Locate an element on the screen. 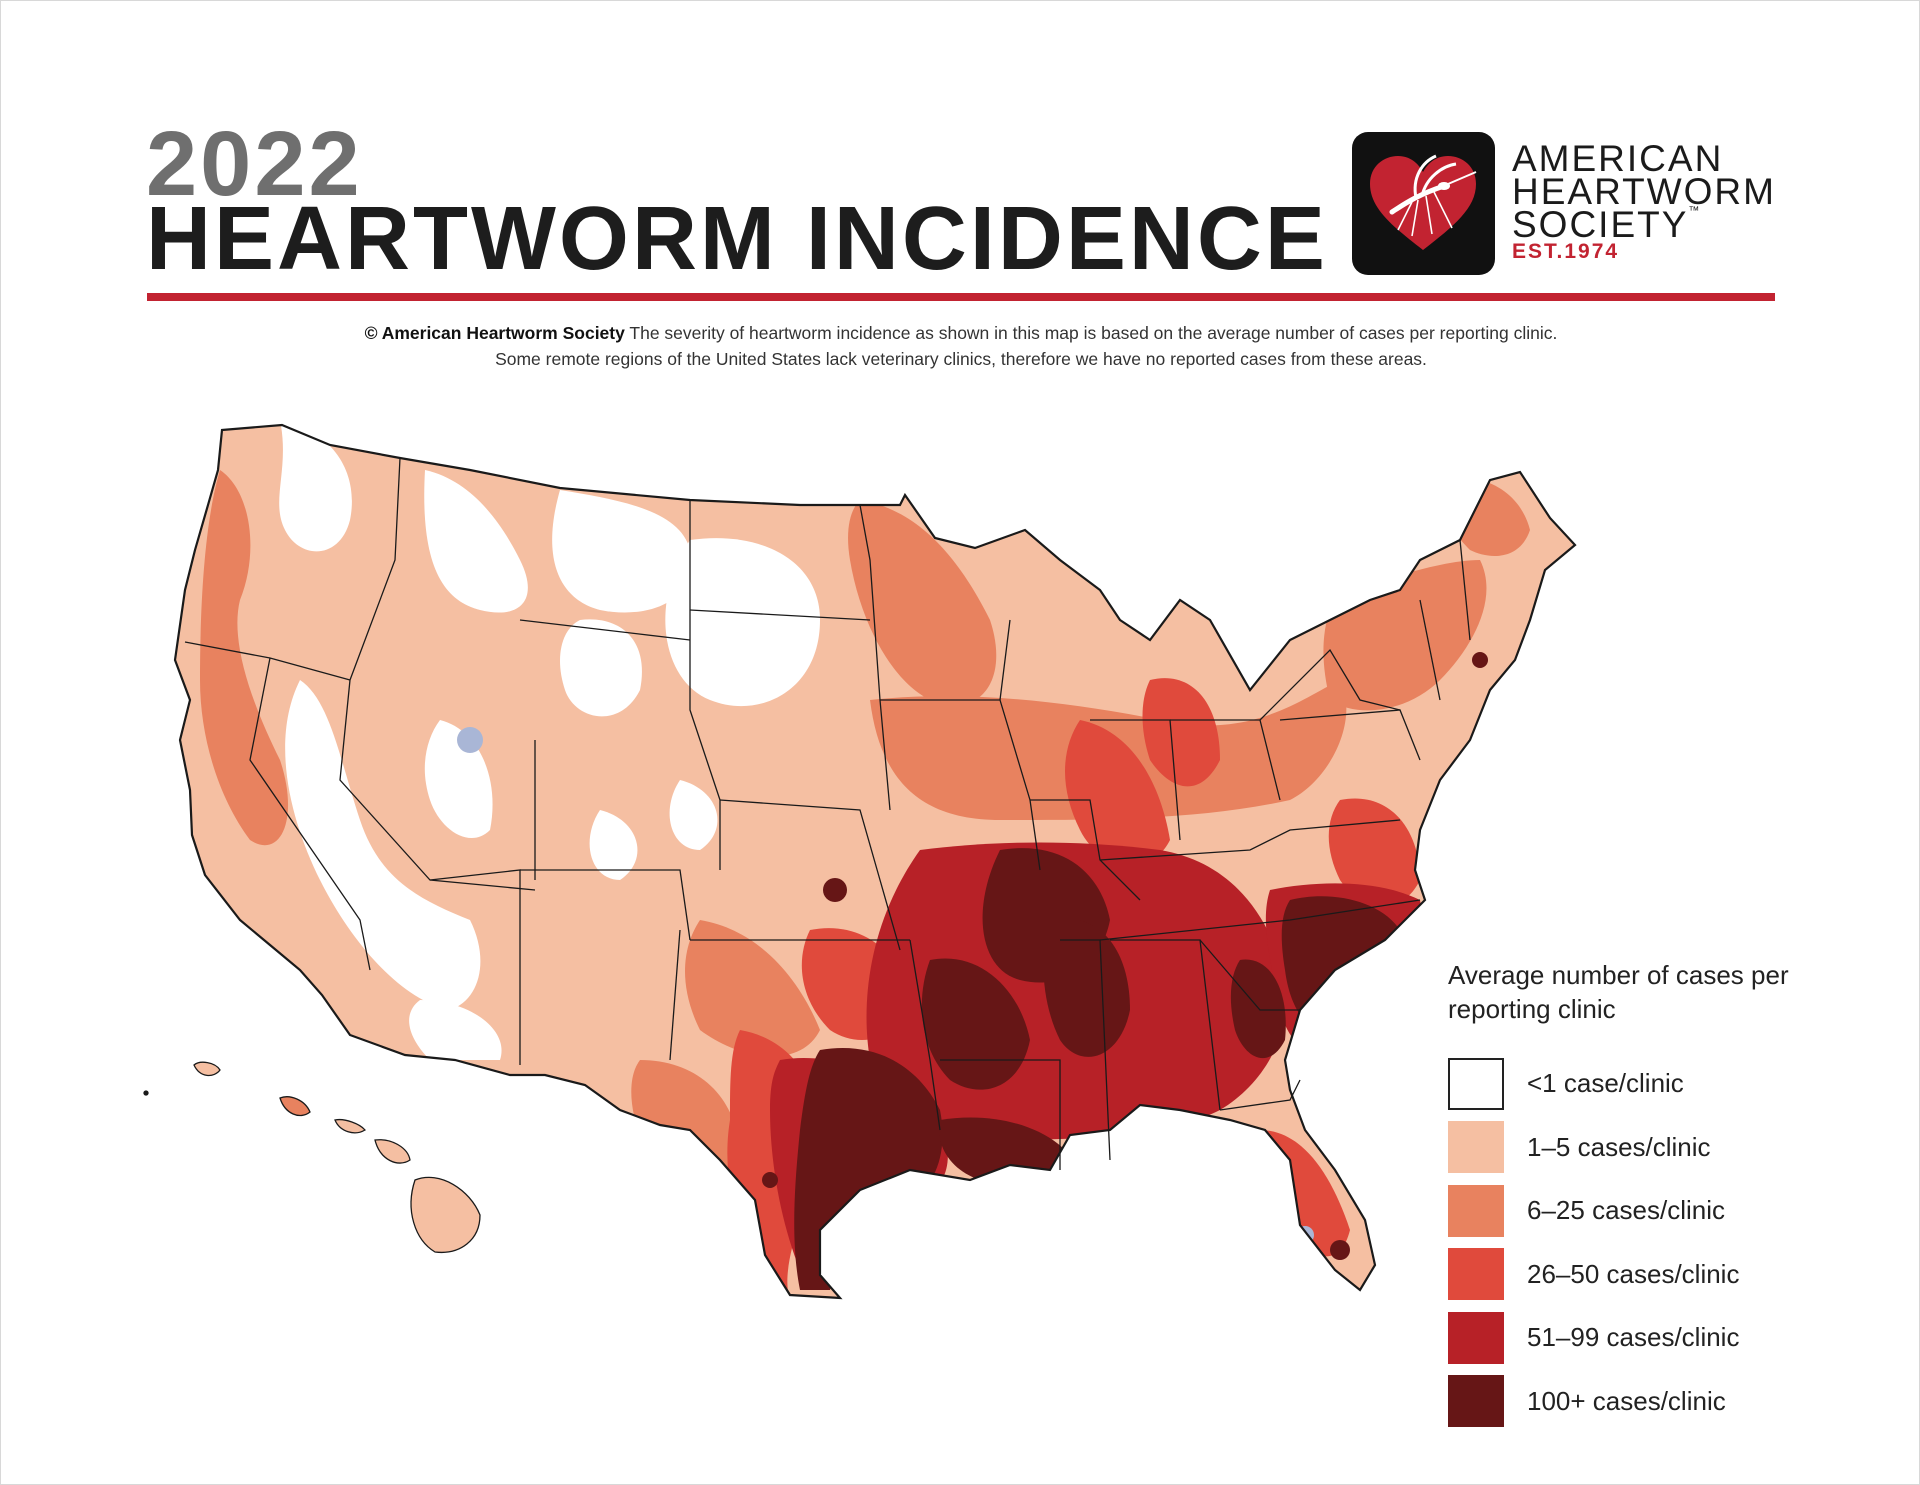 The height and width of the screenshot is (1485, 1920). heart-mosquito-icon is located at coordinates (1423, 202).